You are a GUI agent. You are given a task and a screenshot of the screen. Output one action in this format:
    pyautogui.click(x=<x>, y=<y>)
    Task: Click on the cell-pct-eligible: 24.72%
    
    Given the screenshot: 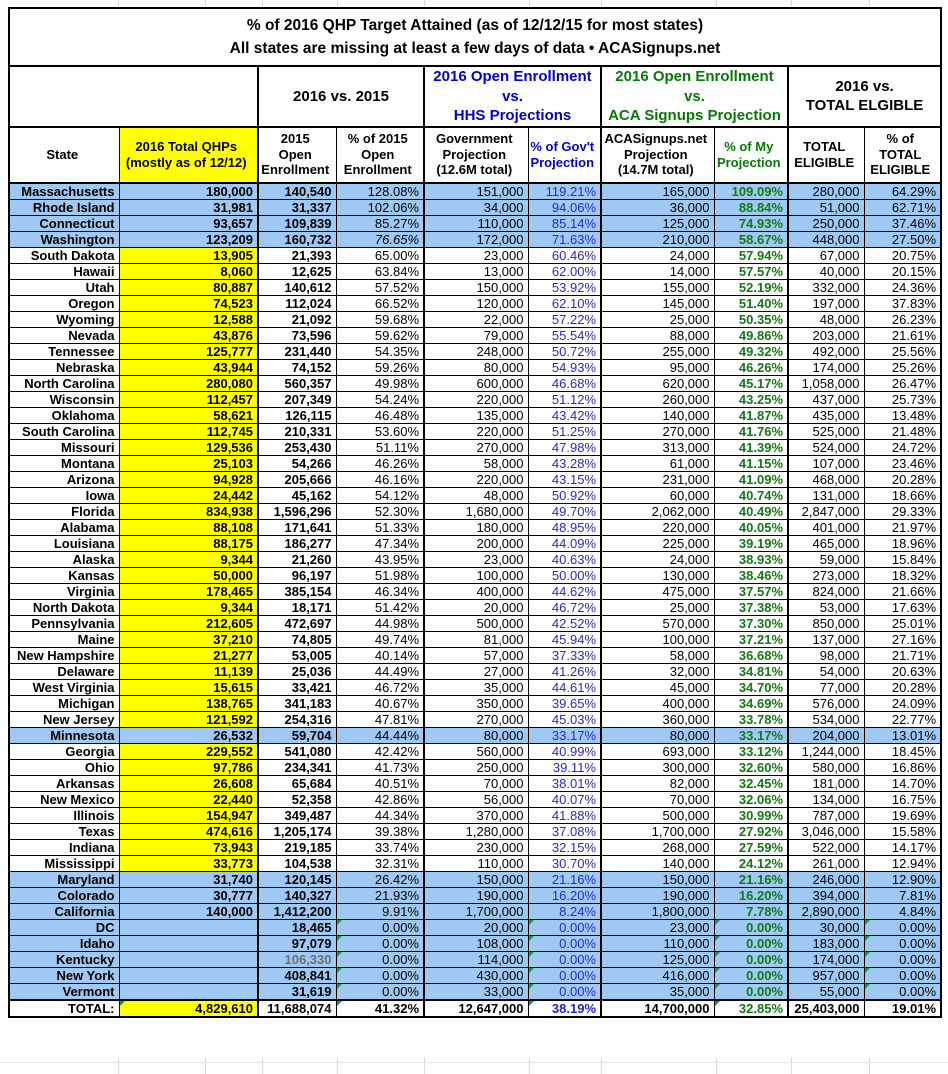 What is the action you would take?
    pyautogui.click(x=902, y=447)
    